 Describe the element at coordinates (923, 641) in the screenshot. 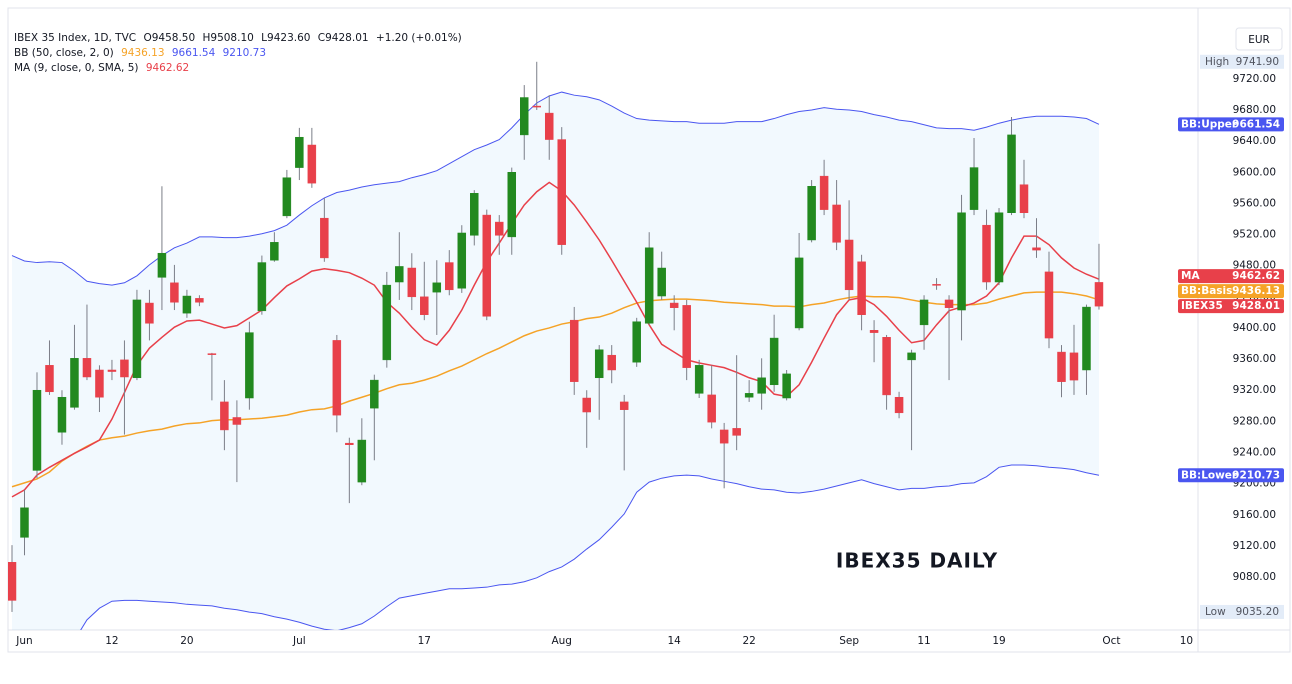

I see `x-tick-label: 11` at that location.